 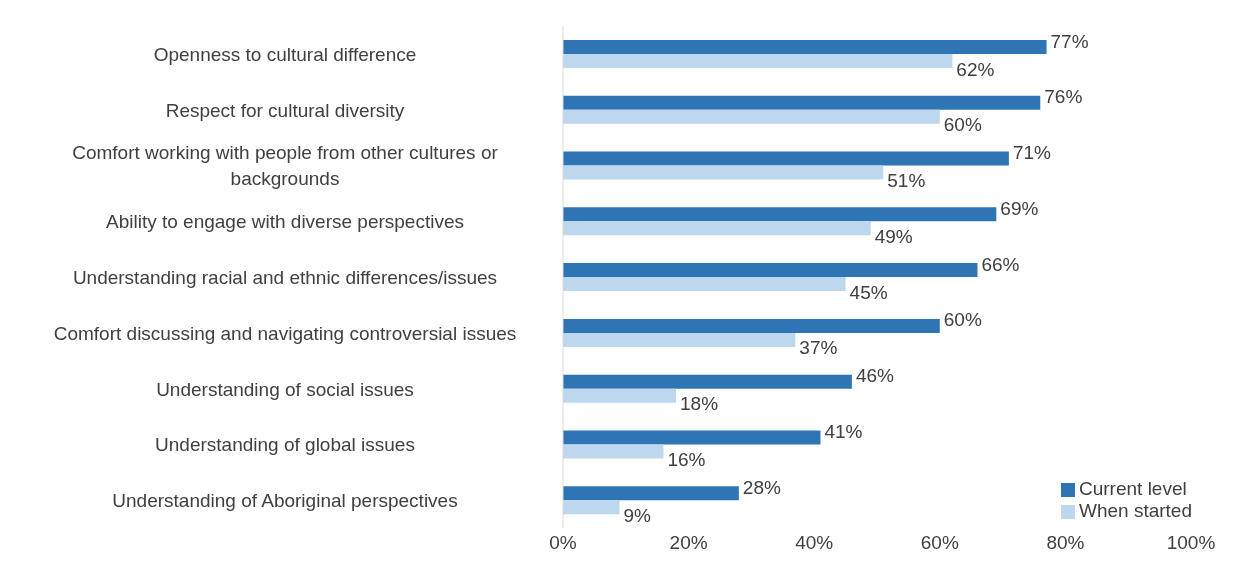 What do you see at coordinates (1135, 510) in the screenshot?
I see `legend-label: When started` at bounding box center [1135, 510].